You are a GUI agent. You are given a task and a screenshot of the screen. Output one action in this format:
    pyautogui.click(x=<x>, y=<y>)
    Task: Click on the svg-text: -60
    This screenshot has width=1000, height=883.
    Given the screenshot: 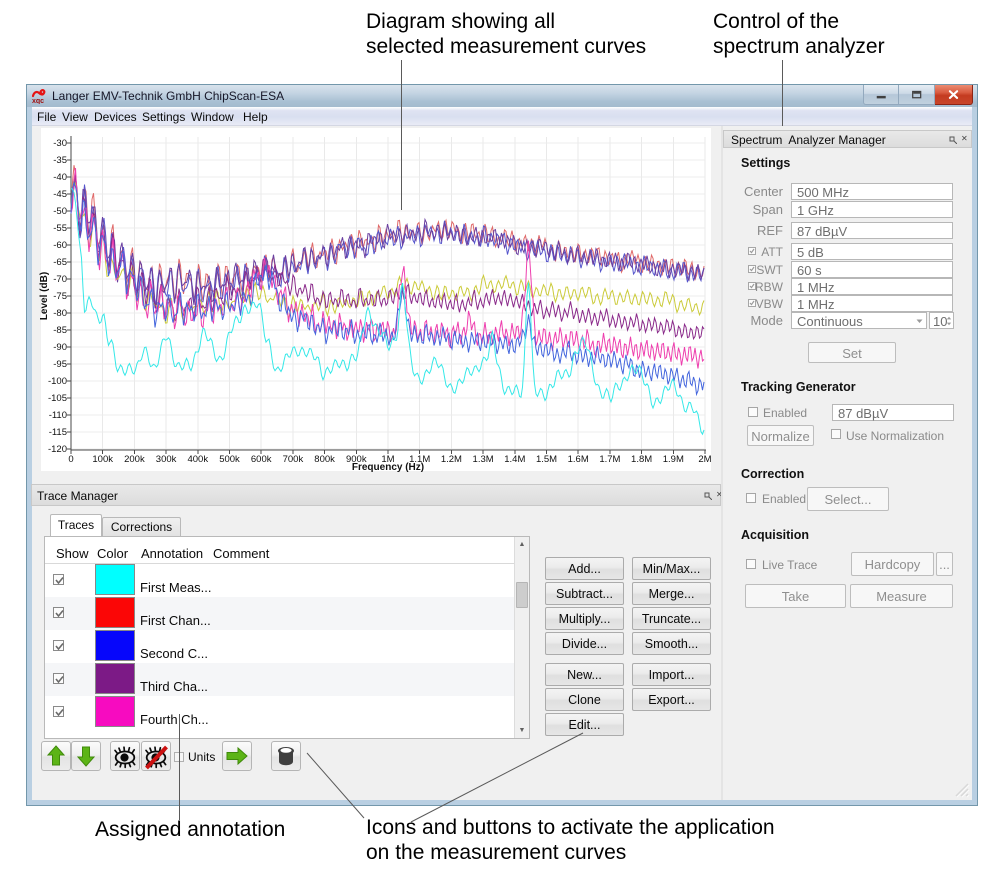 What is the action you would take?
    pyautogui.click(x=60, y=245)
    